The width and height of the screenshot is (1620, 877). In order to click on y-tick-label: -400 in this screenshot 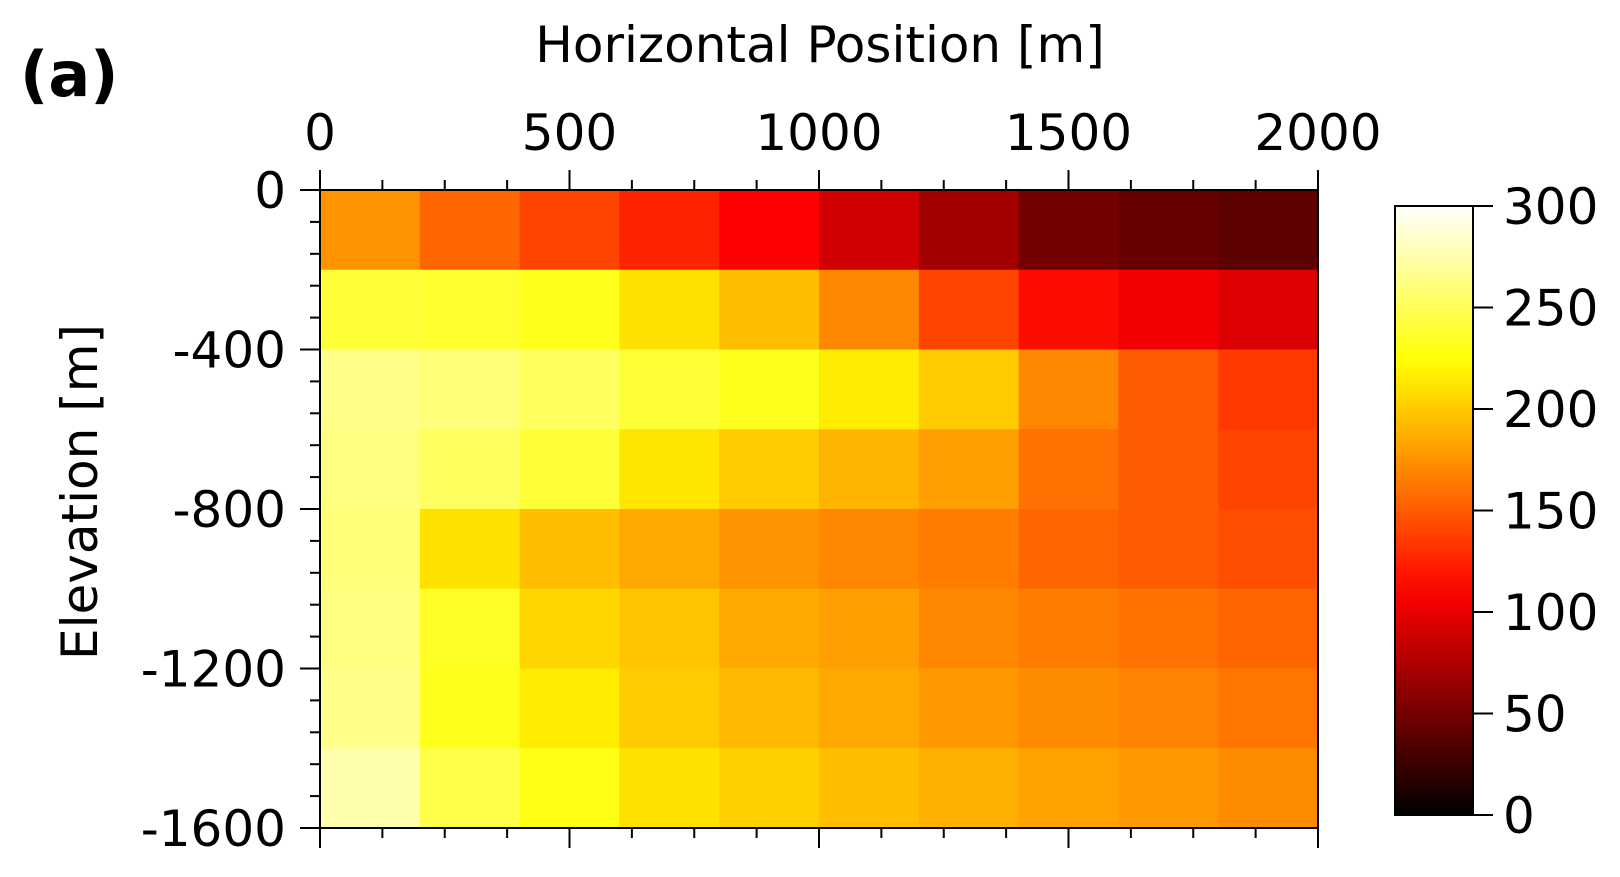, I will do `click(229, 351)`.